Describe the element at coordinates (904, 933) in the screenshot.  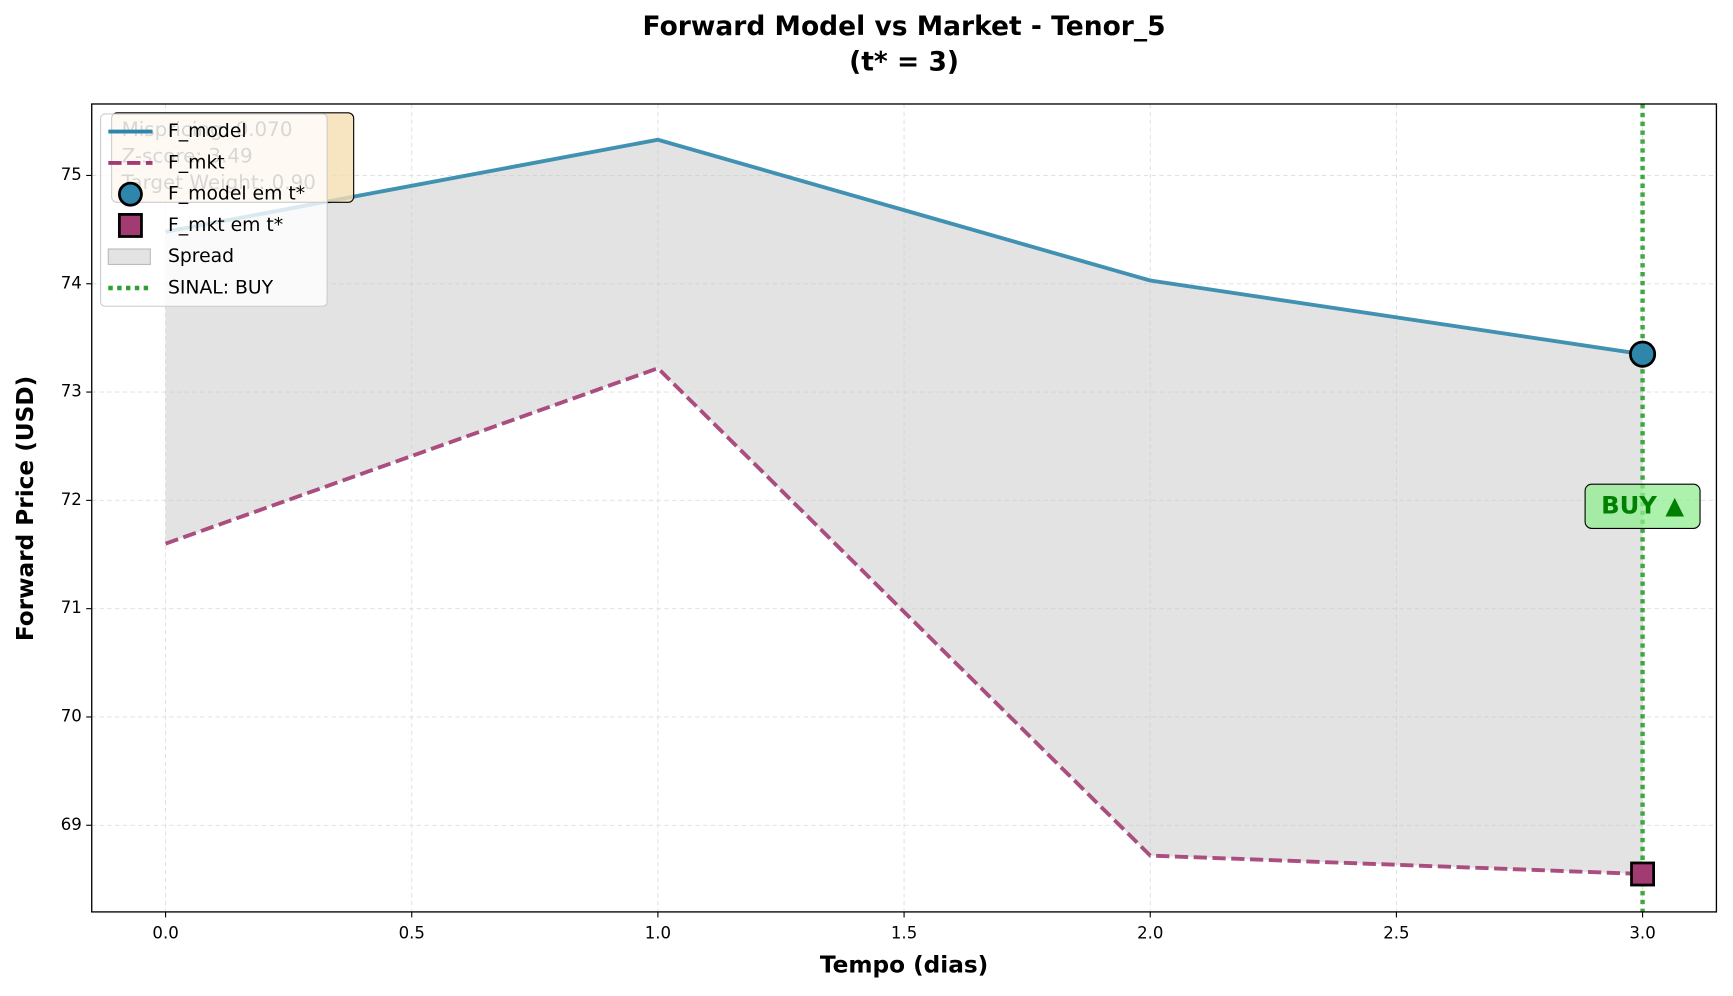
I see `x-tick-label: 1.5` at that location.